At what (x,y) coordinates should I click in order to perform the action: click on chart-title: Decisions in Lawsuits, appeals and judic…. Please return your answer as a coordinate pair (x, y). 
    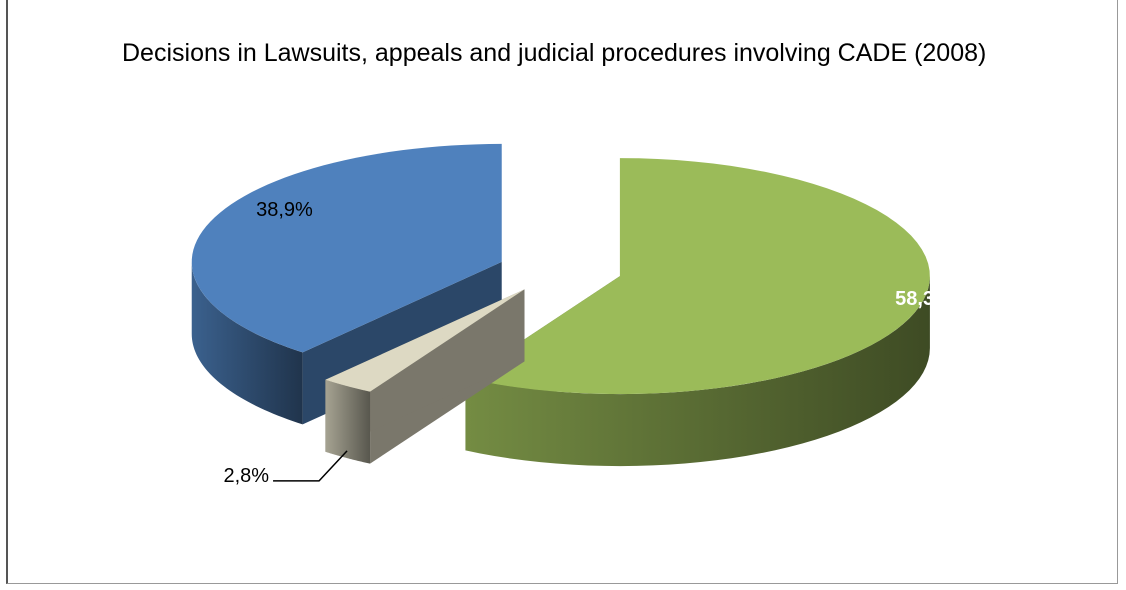
    Looking at the image, I should click on (554, 53).